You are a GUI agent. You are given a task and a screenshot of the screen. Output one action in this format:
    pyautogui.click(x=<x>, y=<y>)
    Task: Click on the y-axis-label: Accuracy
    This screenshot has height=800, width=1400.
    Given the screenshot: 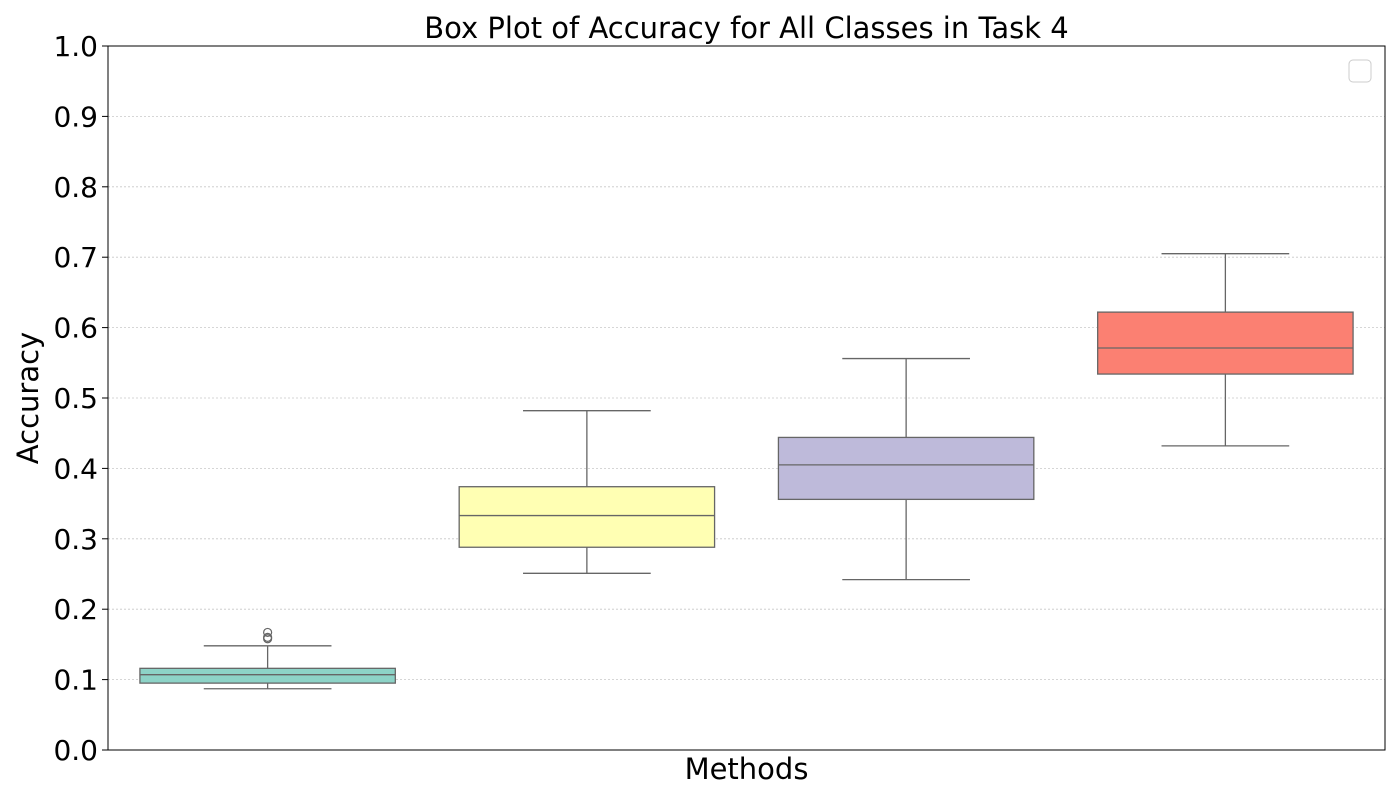 What is the action you would take?
    pyautogui.click(x=28, y=398)
    